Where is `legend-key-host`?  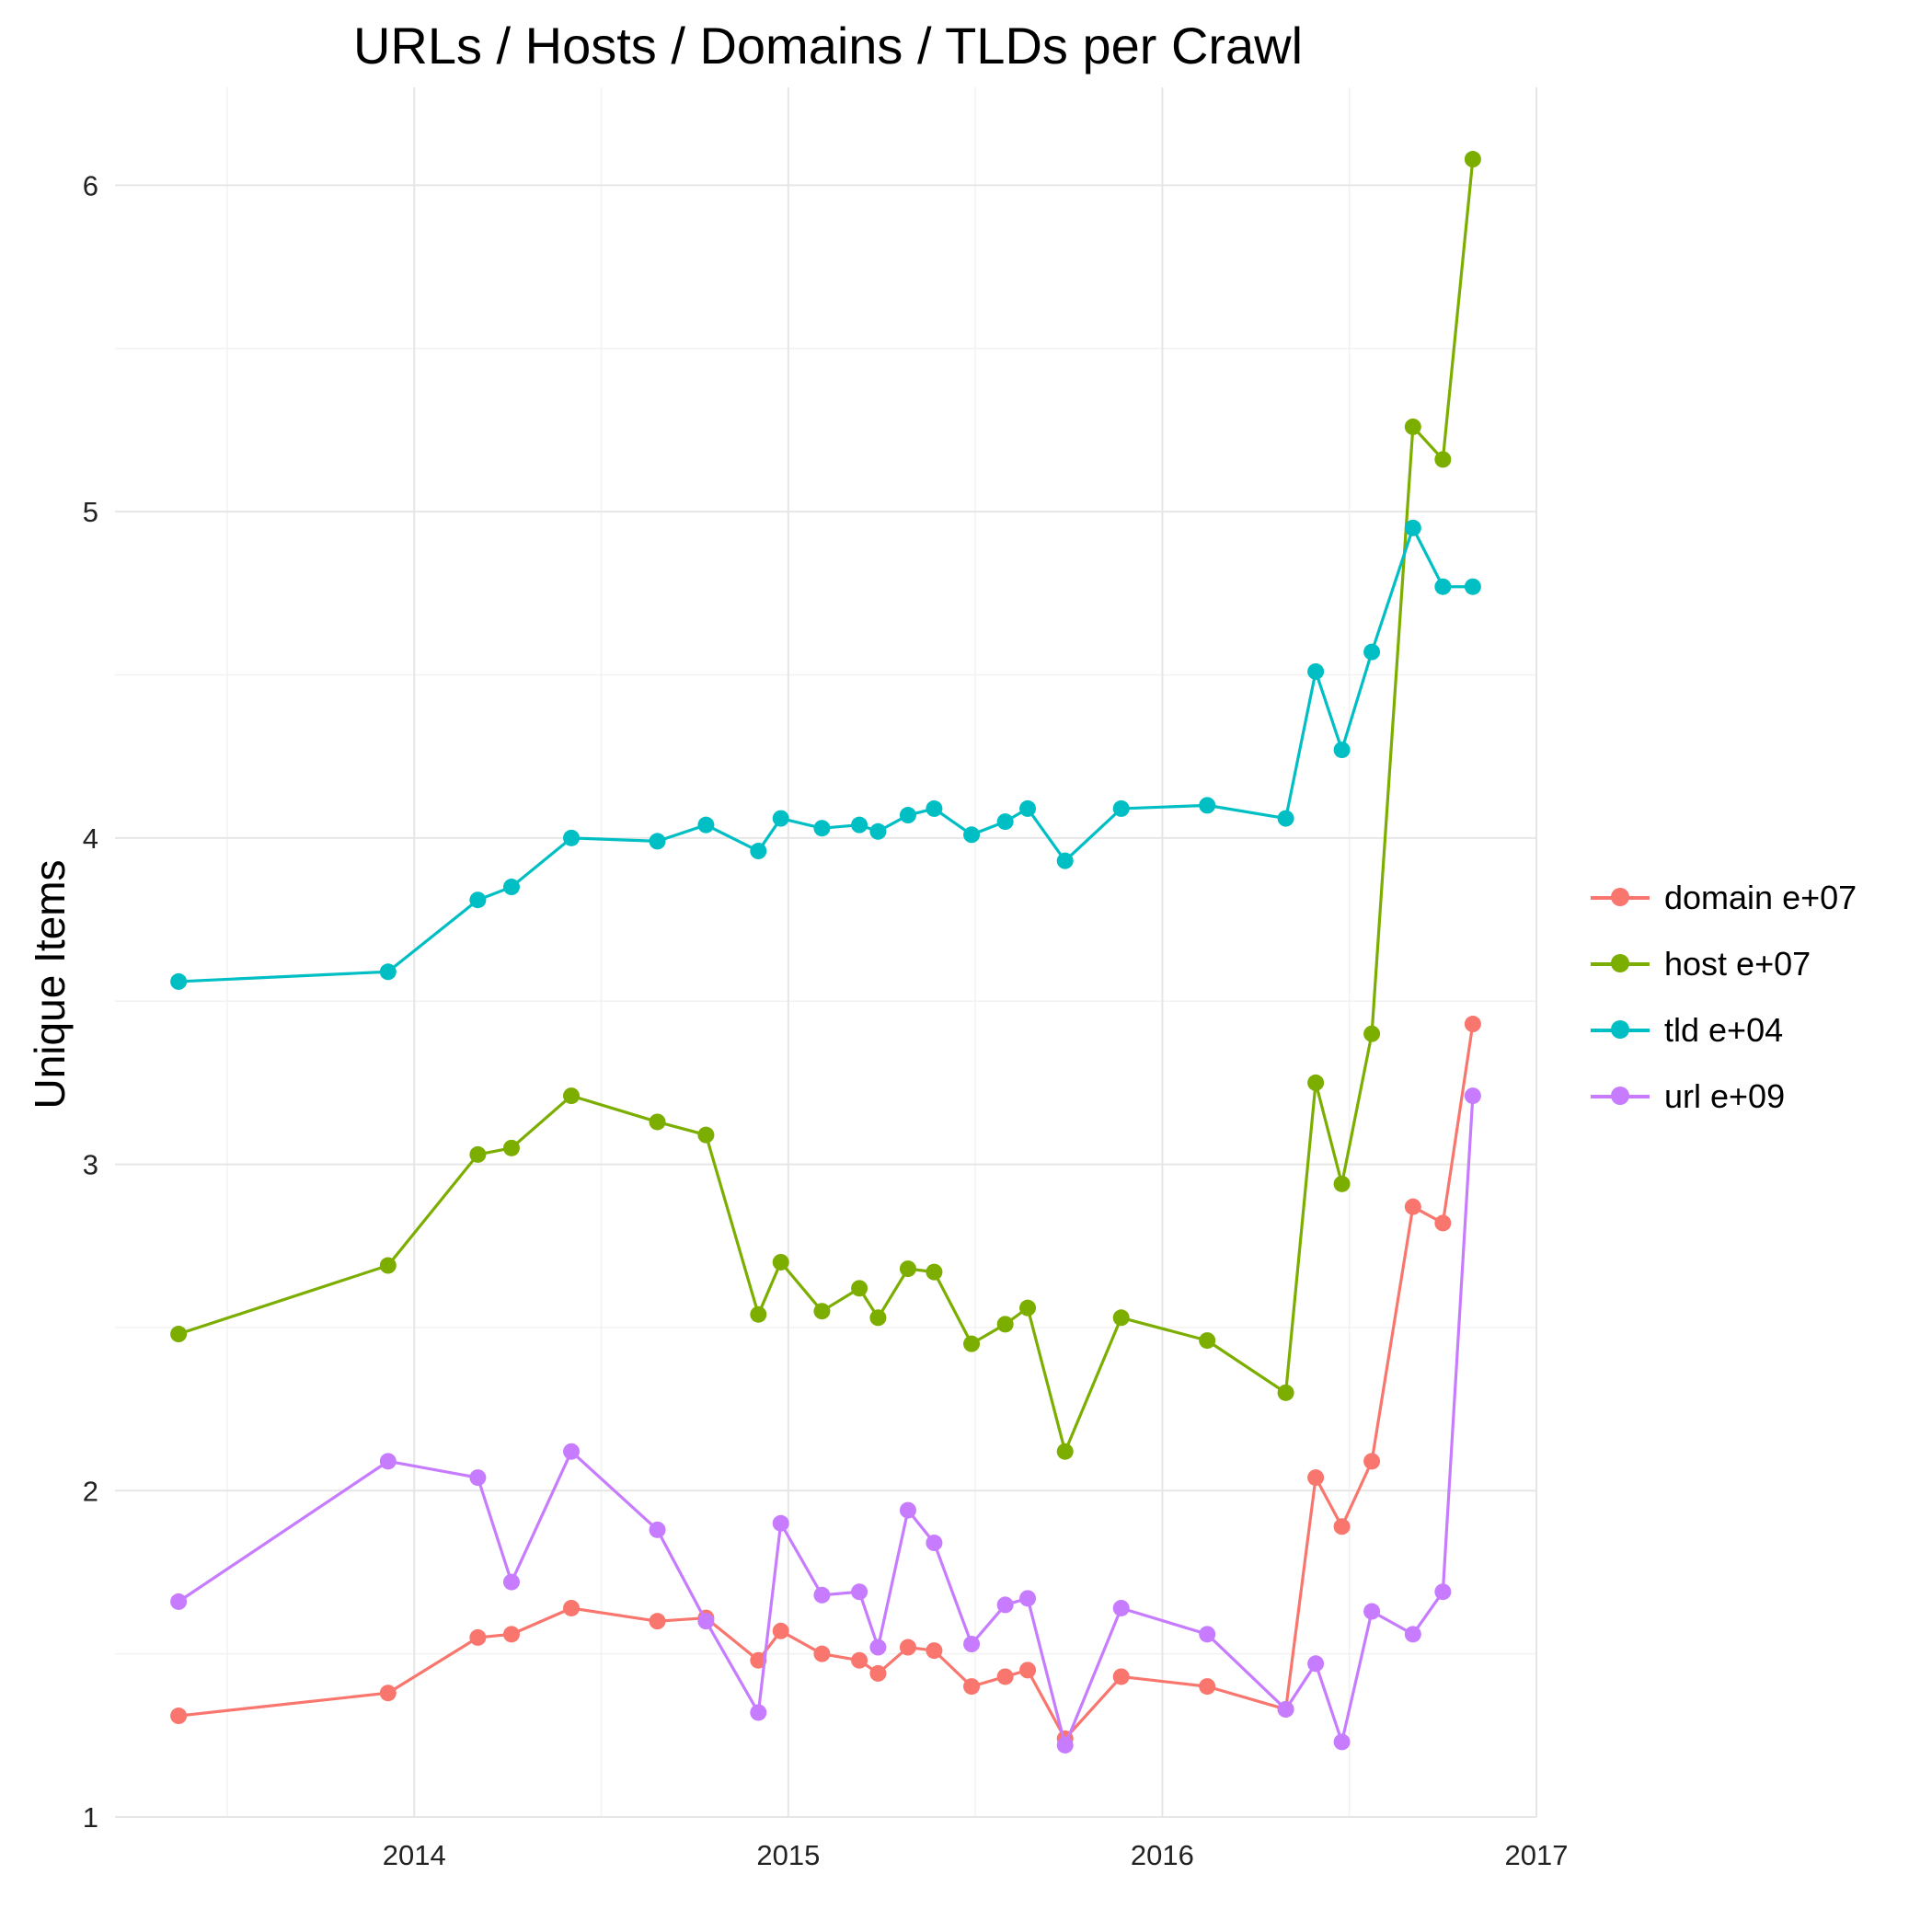
legend-key-host is located at coordinates (1620, 963).